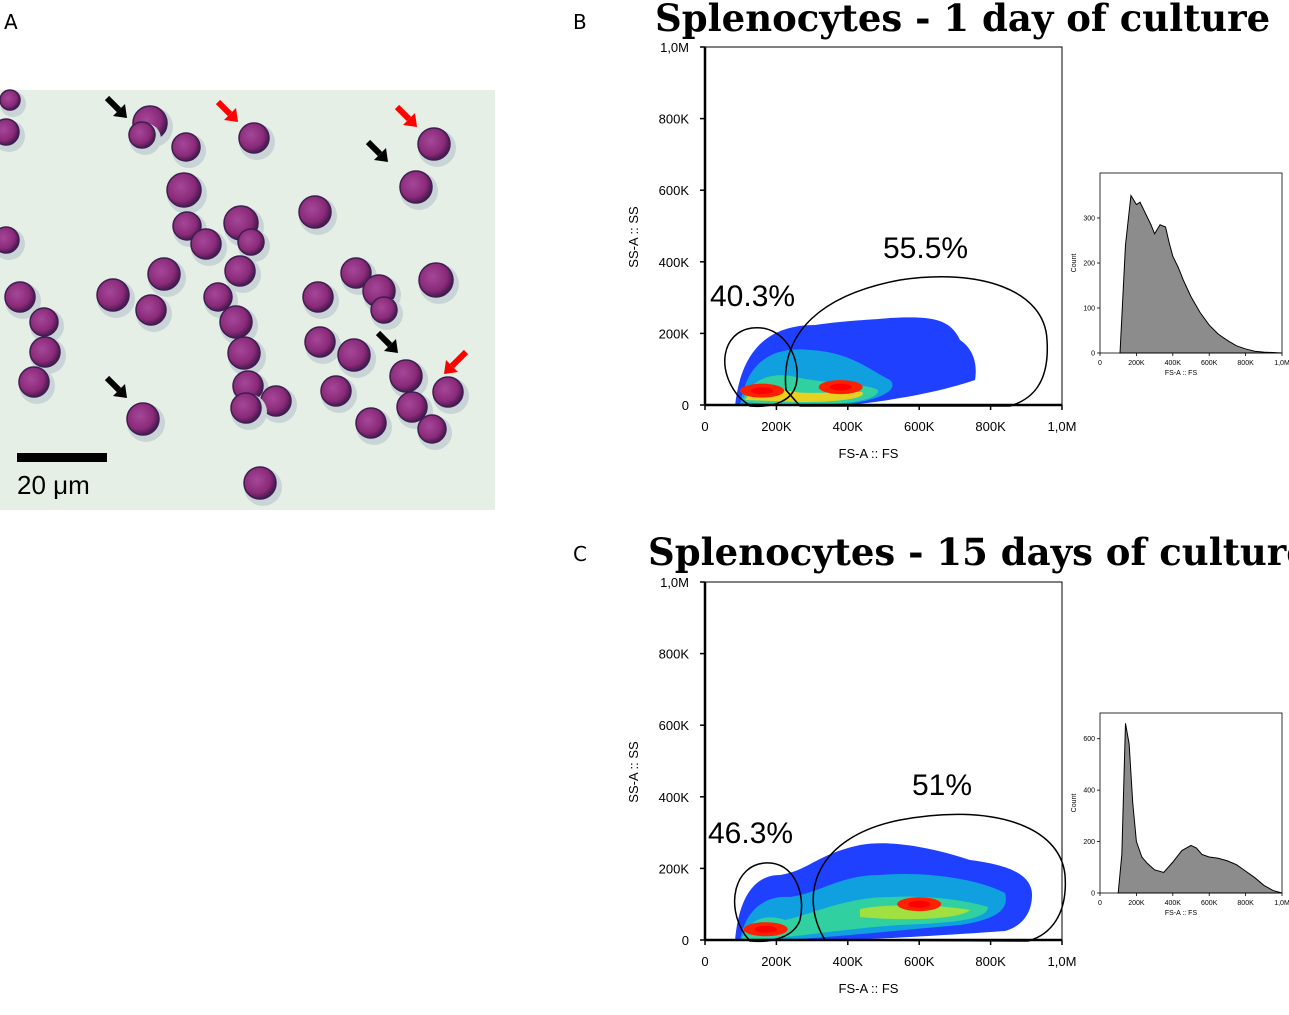  What do you see at coordinates (1089, 309) in the screenshot?
I see `histogram-y-tick-label: 100` at bounding box center [1089, 309].